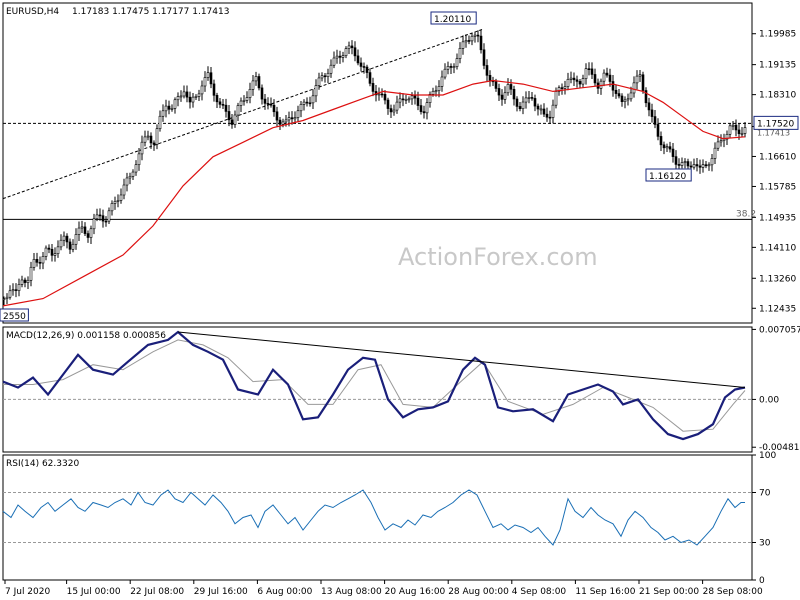  I want to click on rsi-axis-tick-label: 70, so click(765, 494).